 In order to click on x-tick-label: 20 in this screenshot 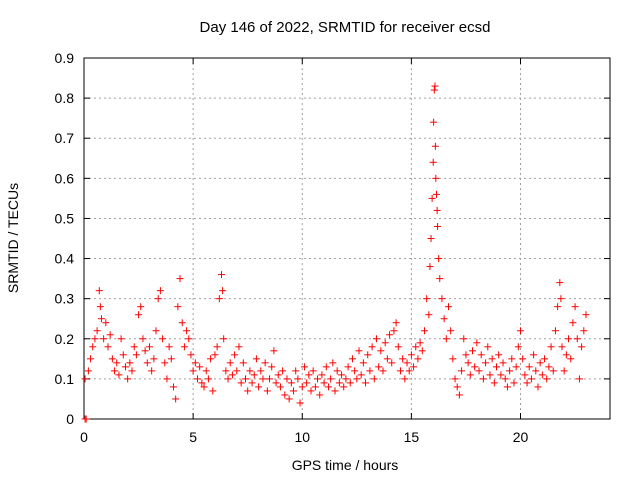, I will do `click(521, 437)`.